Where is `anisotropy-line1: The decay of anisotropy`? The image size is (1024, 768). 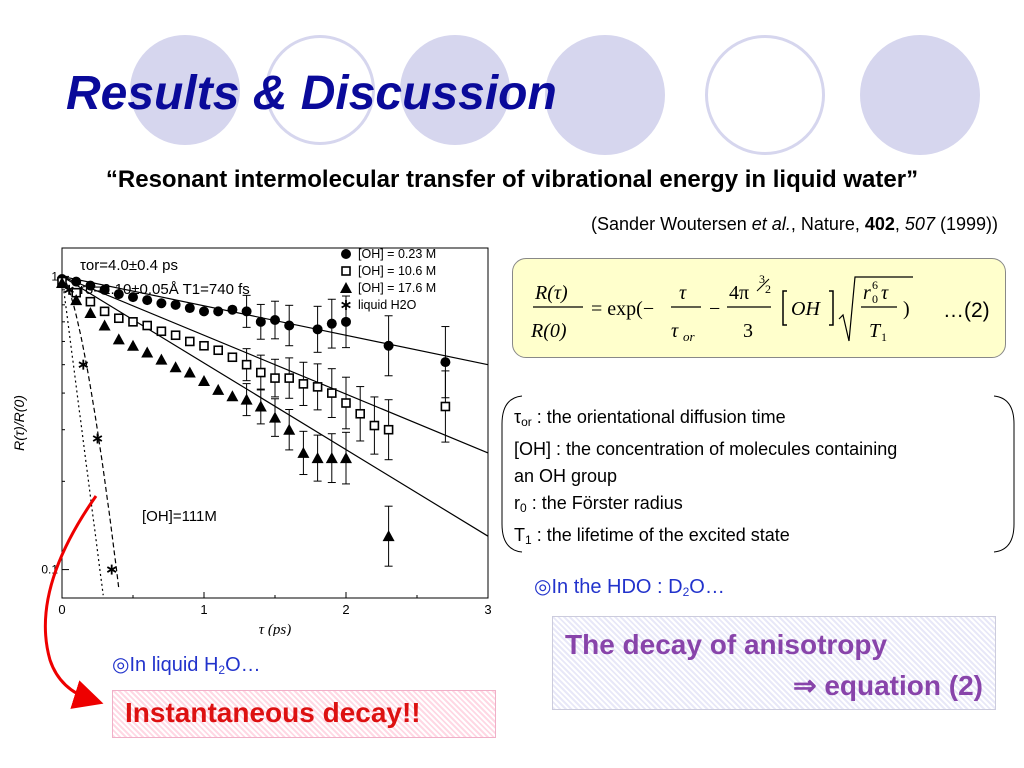 anisotropy-line1: The decay of anisotropy is located at coordinates (726, 644).